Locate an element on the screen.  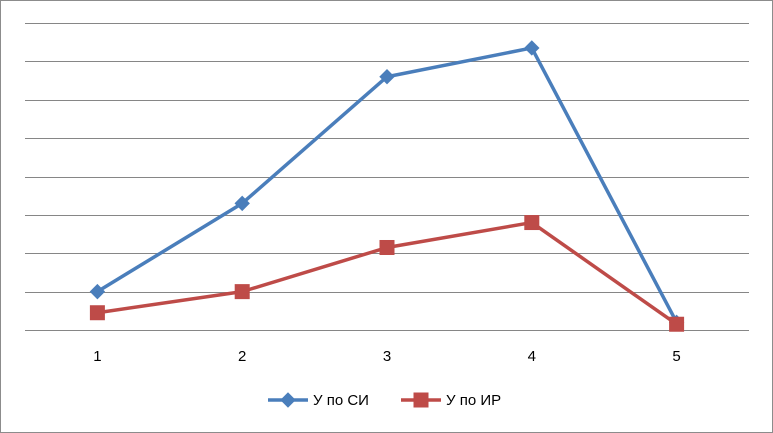
legend: У по СИ У по ИР is located at coordinates (384, 400).